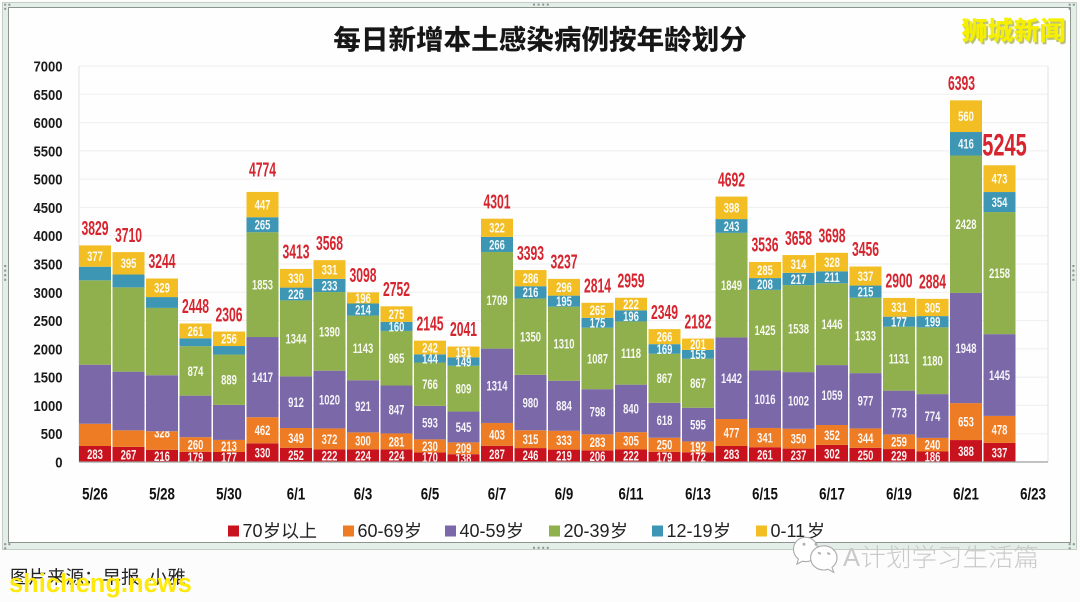 This screenshot has width=1080, height=602. I want to click on svg-text: 595, so click(698, 425).